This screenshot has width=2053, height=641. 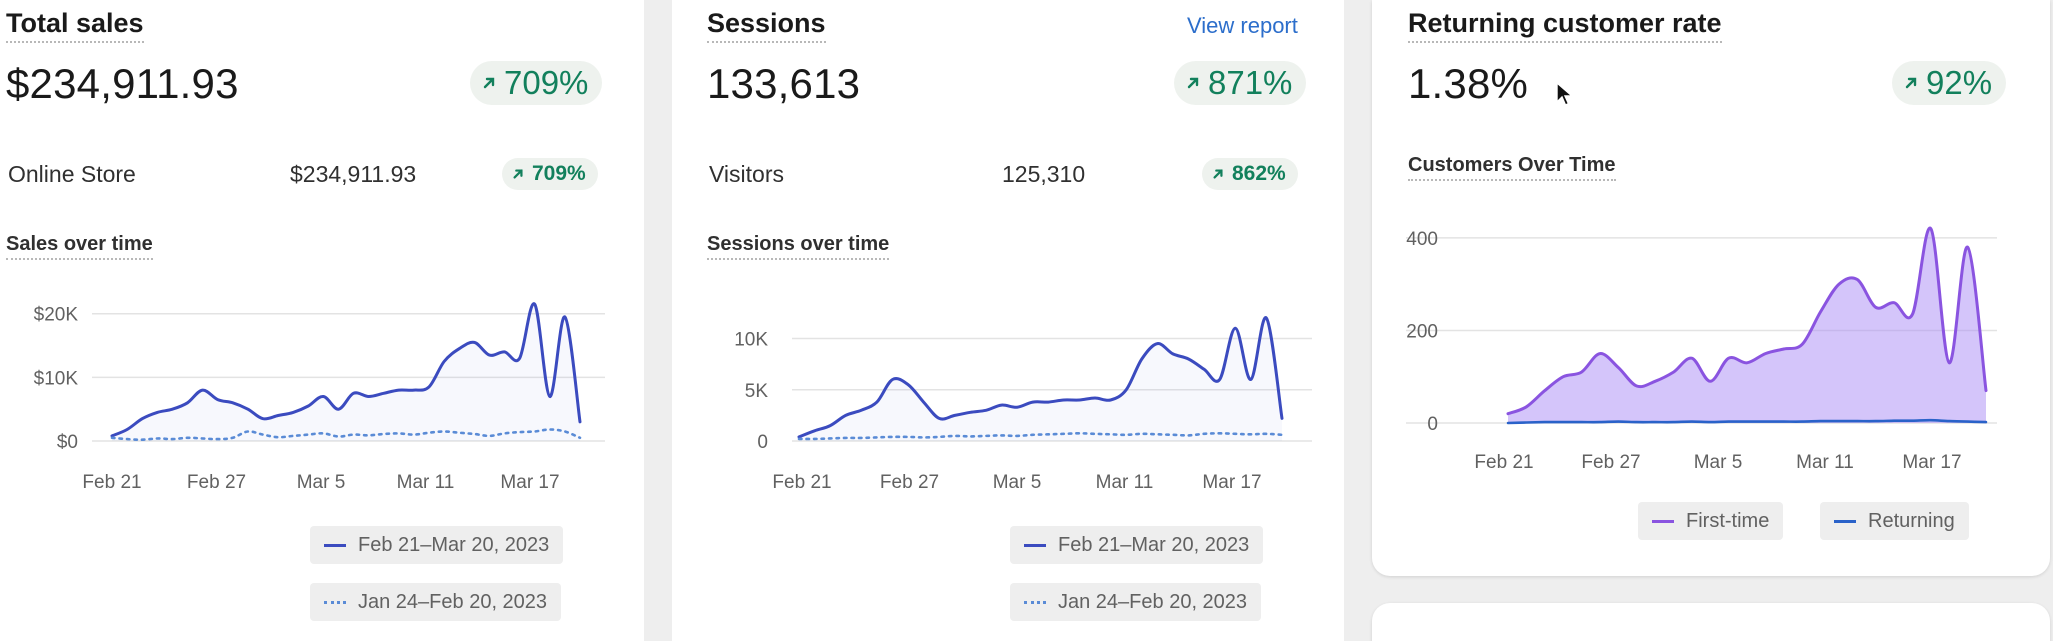 I want to click on total-sales-change-badge: 709%, so click(x=536, y=83).